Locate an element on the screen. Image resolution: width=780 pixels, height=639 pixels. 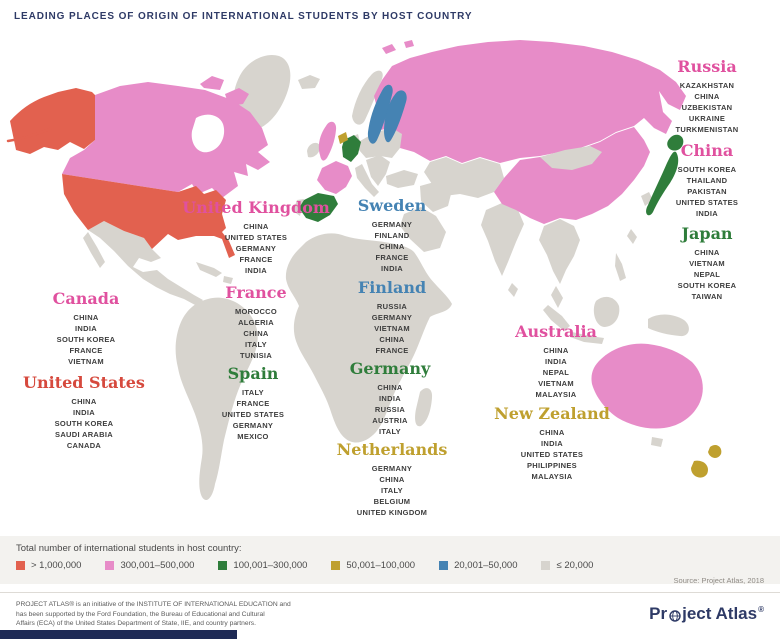
origin-item: UNITED KINGDOM is located at coordinates (392, 512).